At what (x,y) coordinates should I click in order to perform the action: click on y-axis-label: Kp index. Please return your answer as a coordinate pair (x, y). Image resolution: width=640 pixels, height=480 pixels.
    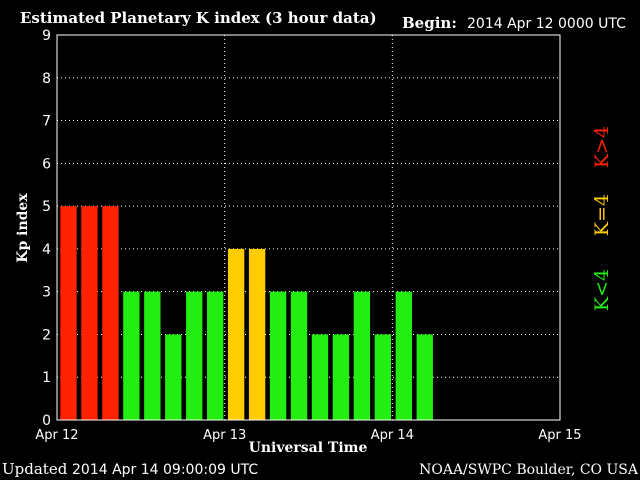
    Looking at the image, I should click on (23, 228).